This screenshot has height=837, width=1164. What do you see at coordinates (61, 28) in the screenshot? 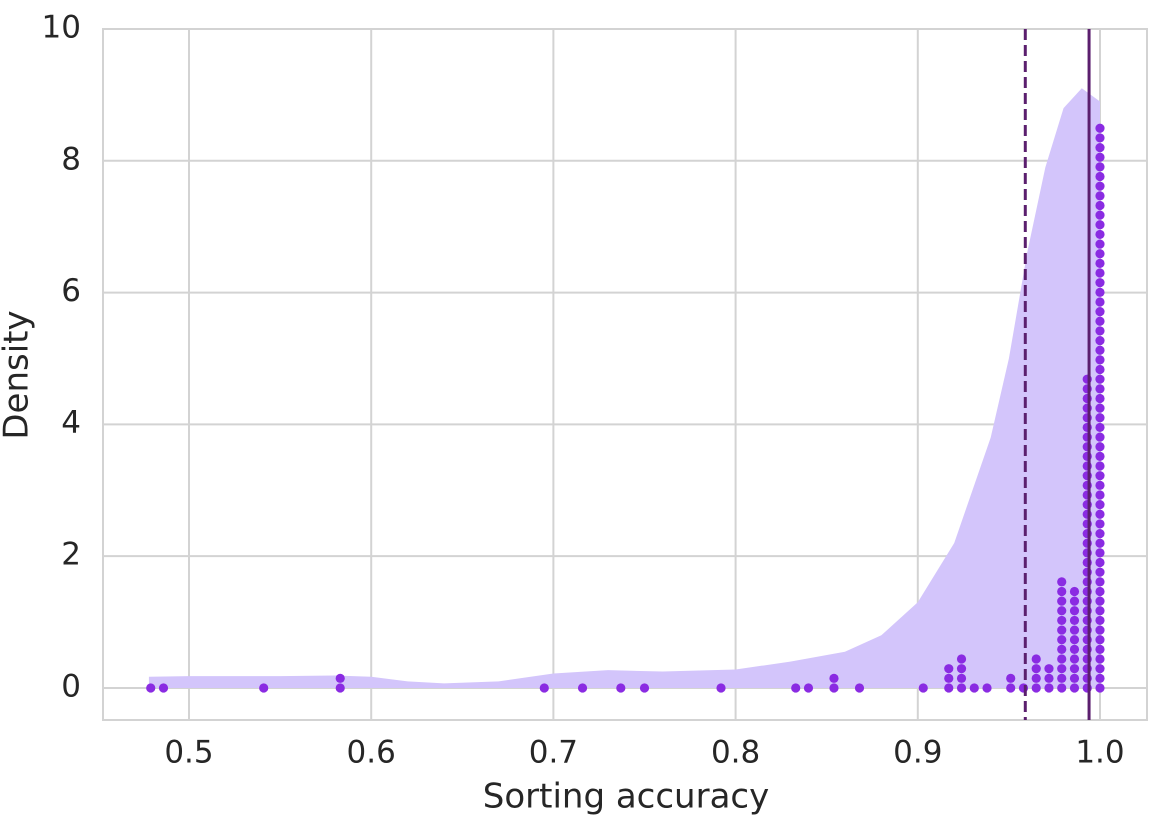
I see `y-tick-label: 10` at bounding box center [61, 28].